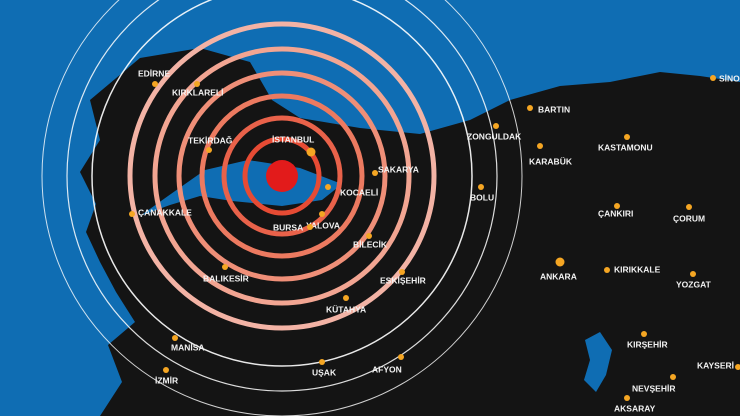  Describe the element at coordinates (359, 192) in the screenshot. I see `city-label: KOCAELİ` at that location.